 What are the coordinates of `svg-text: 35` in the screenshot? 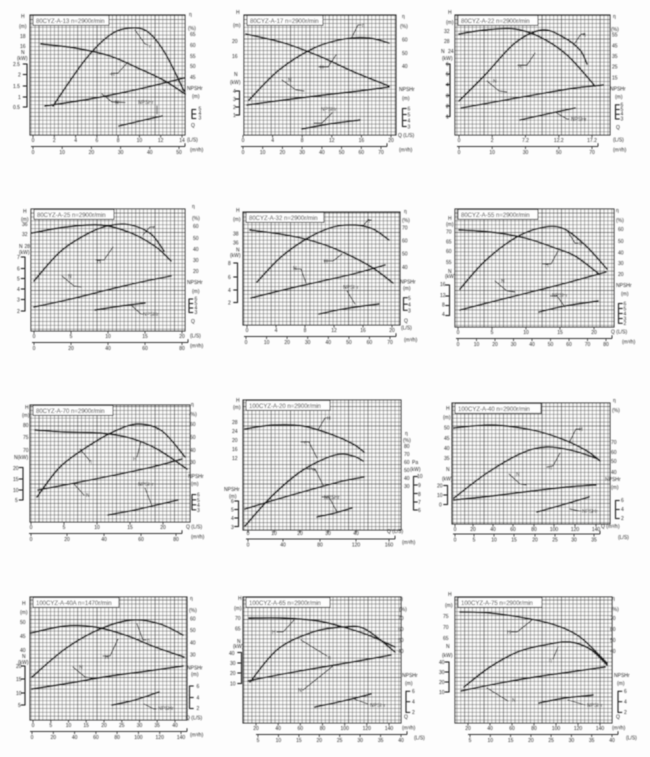 It's located at (592, 741).